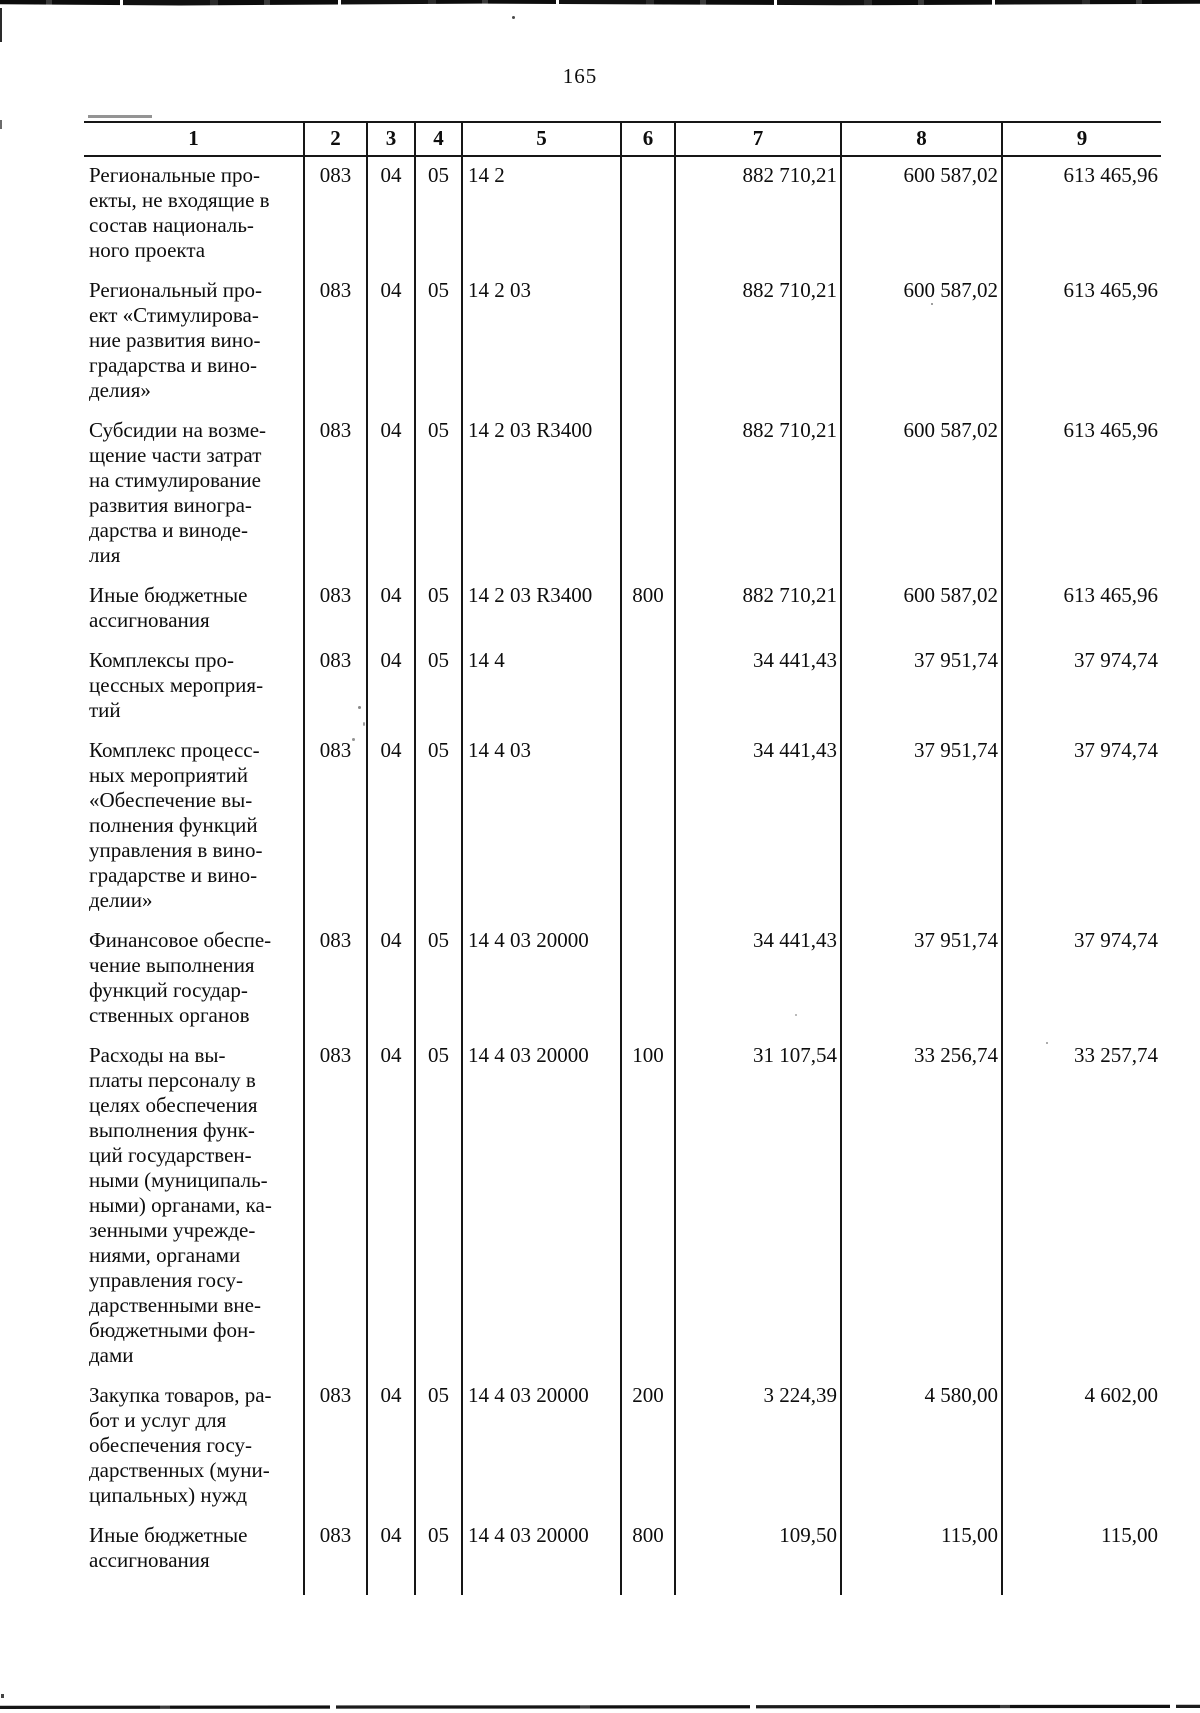 The image size is (1200, 1713). Describe the element at coordinates (758, 1447) in the screenshot. I see `amount-col7-cell: 3 224,39` at that location.